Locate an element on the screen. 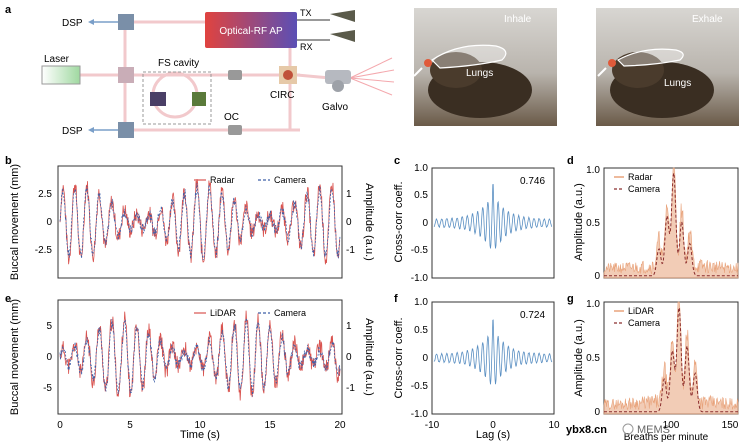  coupler-icon is located at coordinates (235, 75).